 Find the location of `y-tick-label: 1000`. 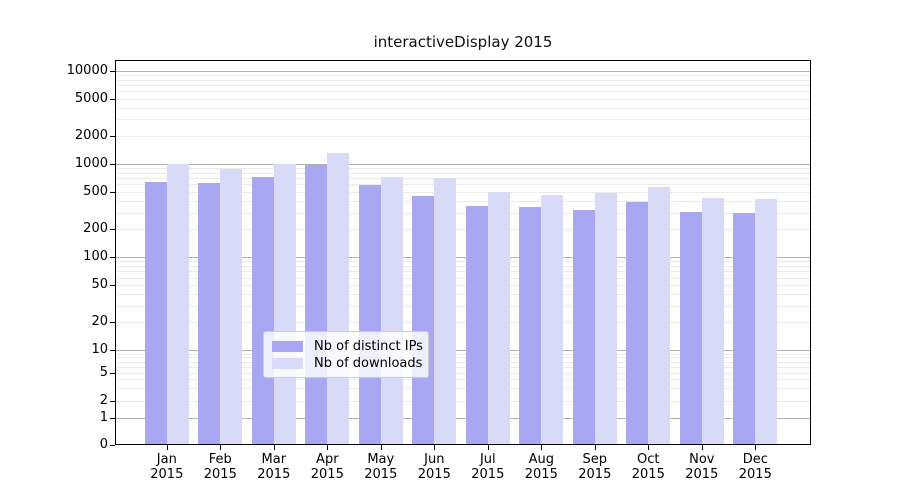

y-tick-label: 1000 is located at coordinates (91, 163).